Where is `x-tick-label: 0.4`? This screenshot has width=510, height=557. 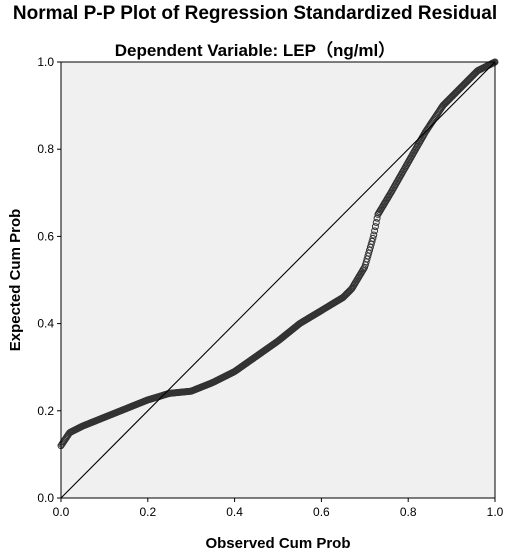 x-tick-label: 0.4 is located at coordinates (234, 512).